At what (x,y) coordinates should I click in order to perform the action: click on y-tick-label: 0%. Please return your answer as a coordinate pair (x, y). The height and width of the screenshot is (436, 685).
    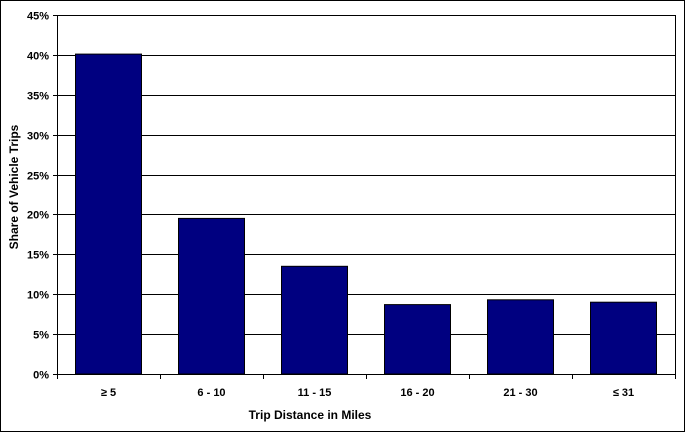
    Looking at the image, I should click on (41, 376).